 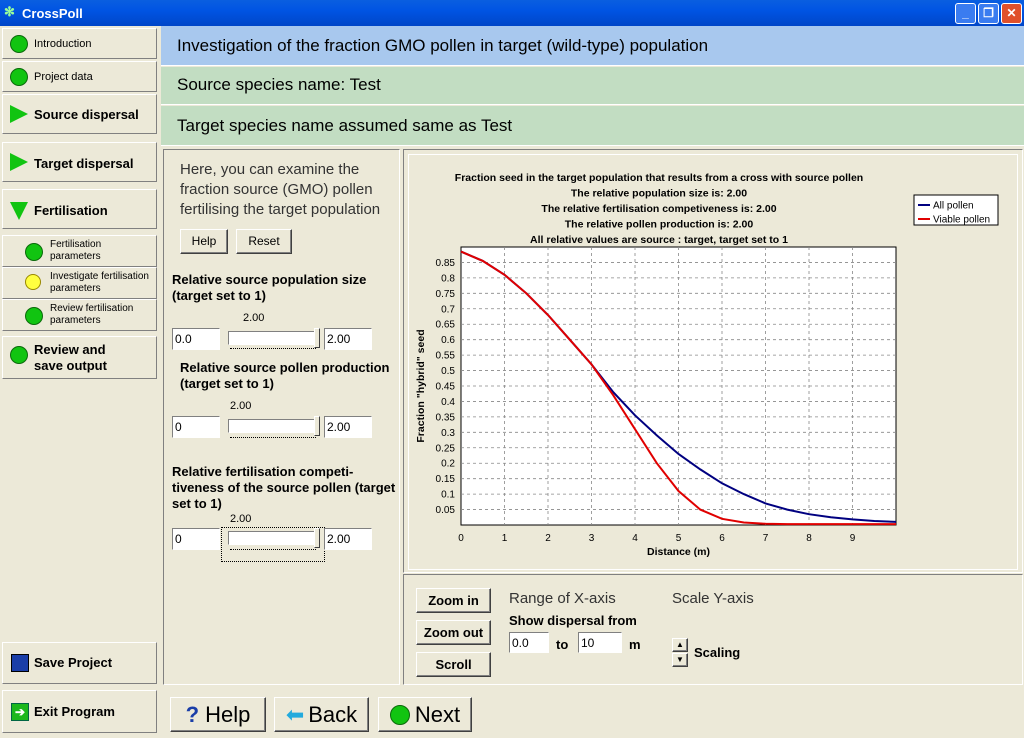 What do you see at coordinates (961, 220) in the screenshot?
I see `legend-label: Viable pollen` at bounding box center [961, 220].